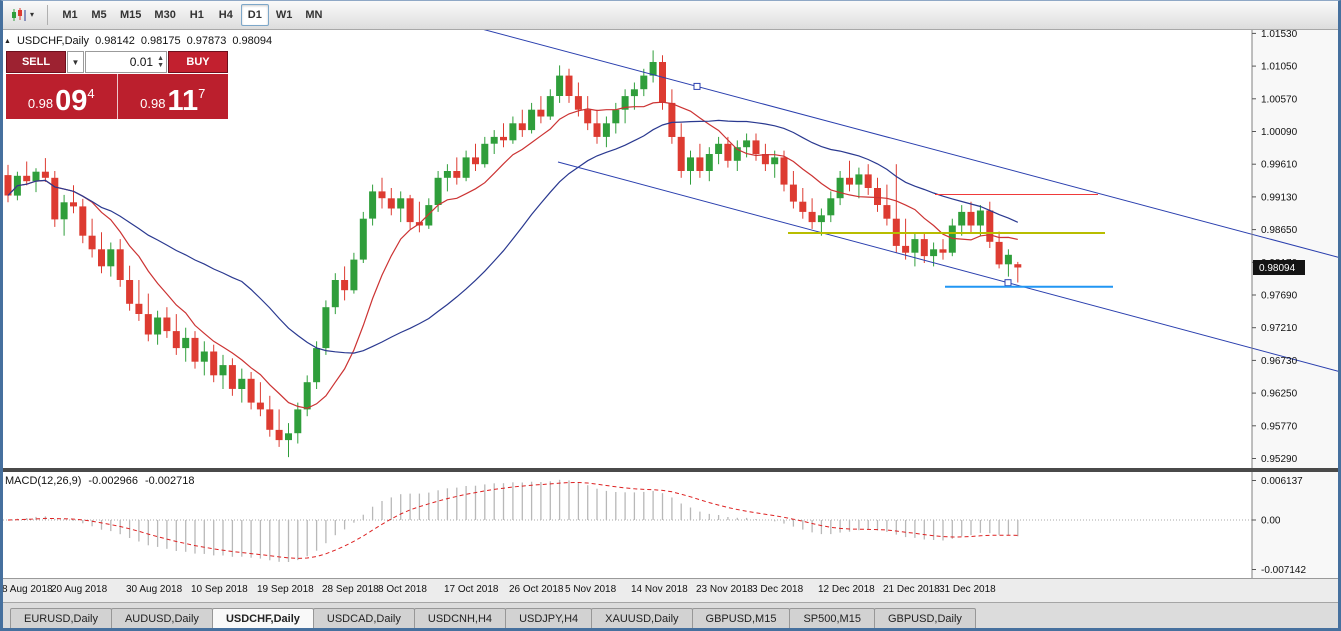 The width and height of the screenshot is (1341, 631). What do you see at coordinates (1271, 521) in the screenshot?
I see `macd-axis-tick: 0.00` at bounding box center [1271, 521].